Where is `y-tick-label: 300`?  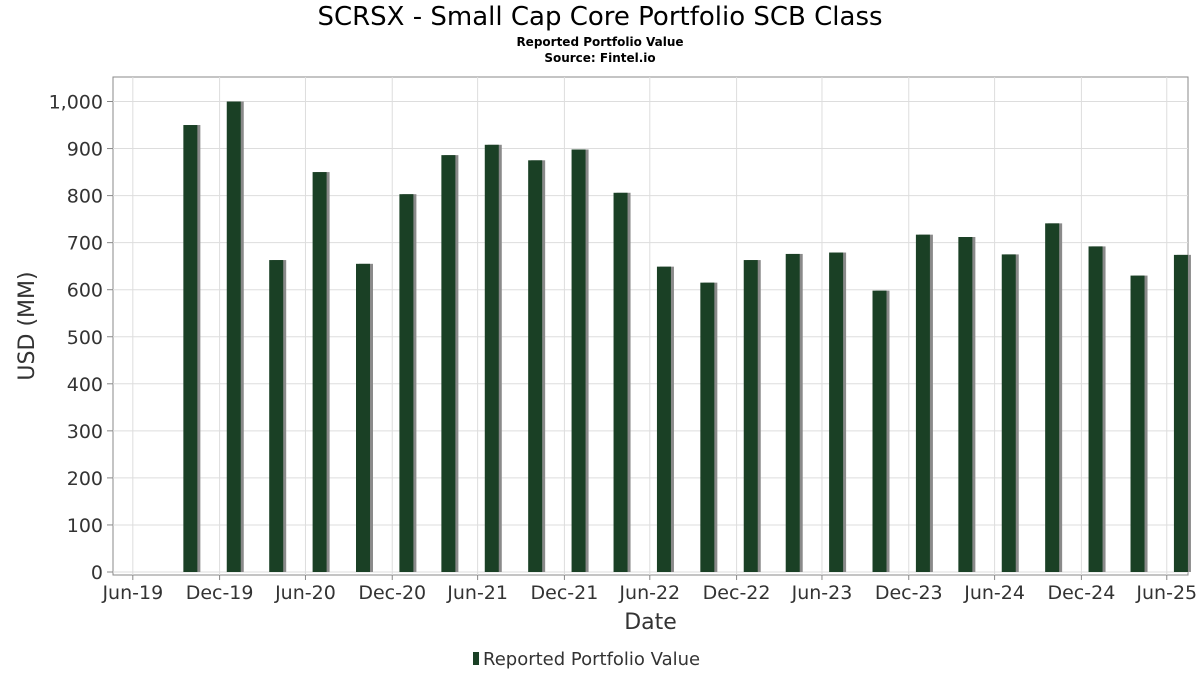
y-tick-label: 300 is located at coordinates (85, 432).